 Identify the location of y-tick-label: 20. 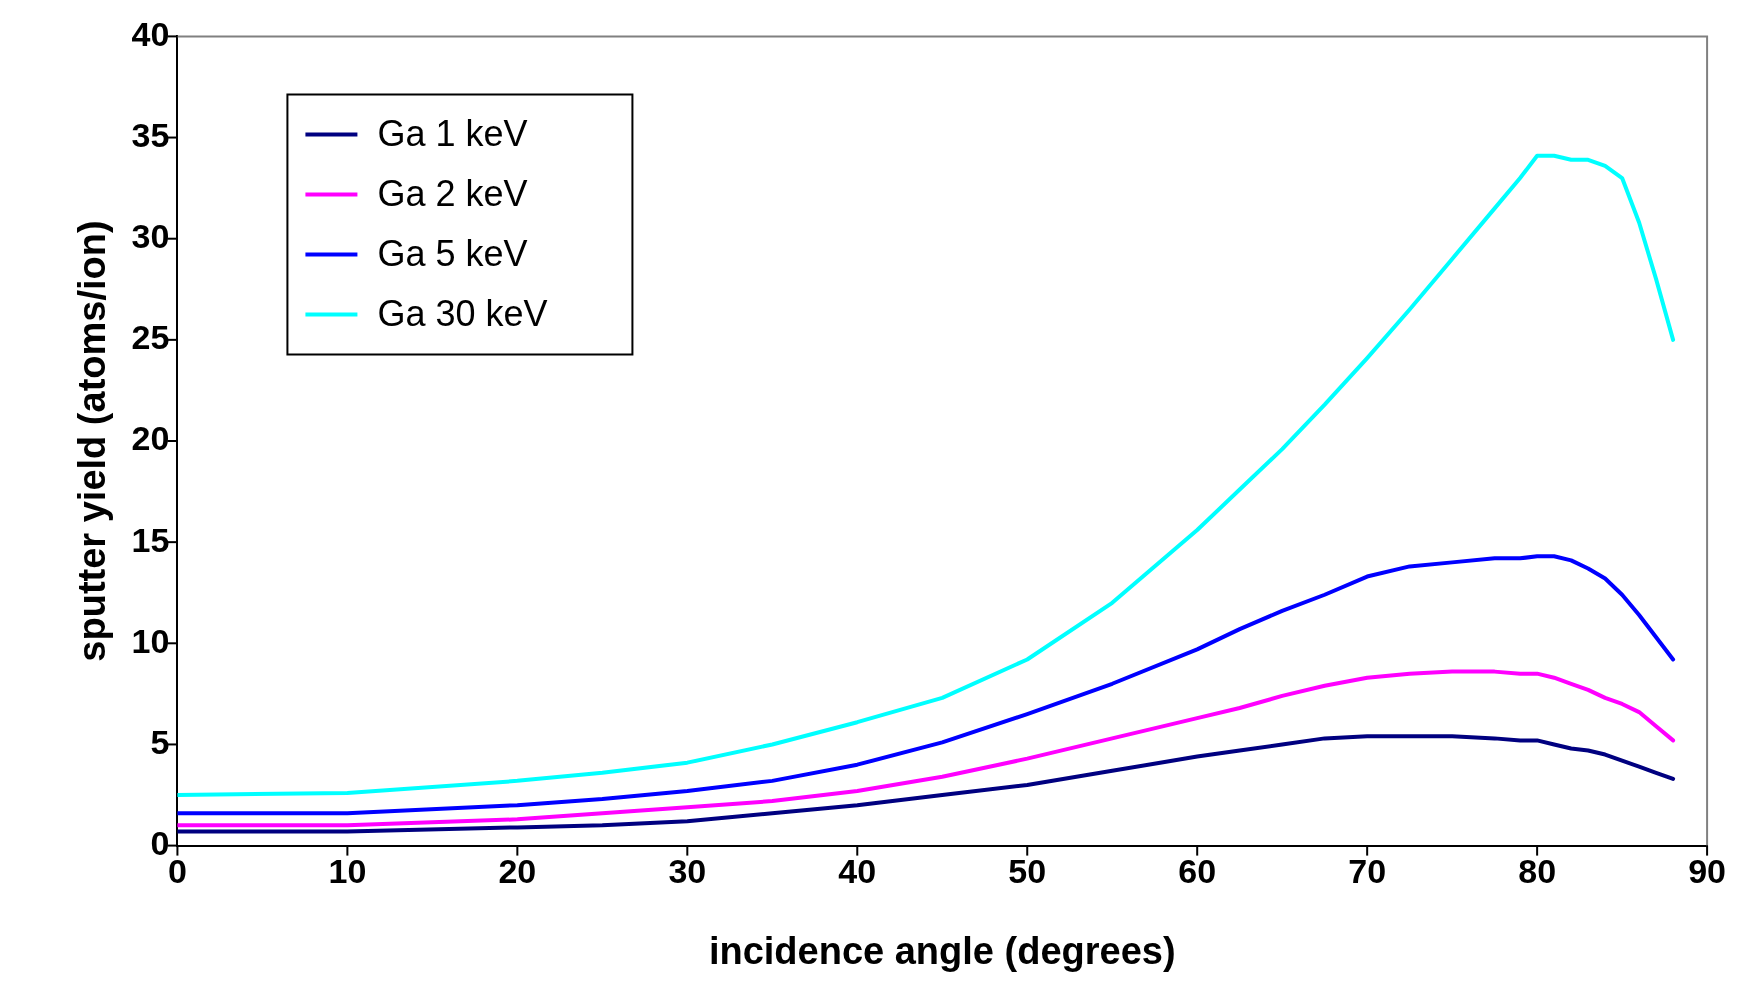
(150, 438).